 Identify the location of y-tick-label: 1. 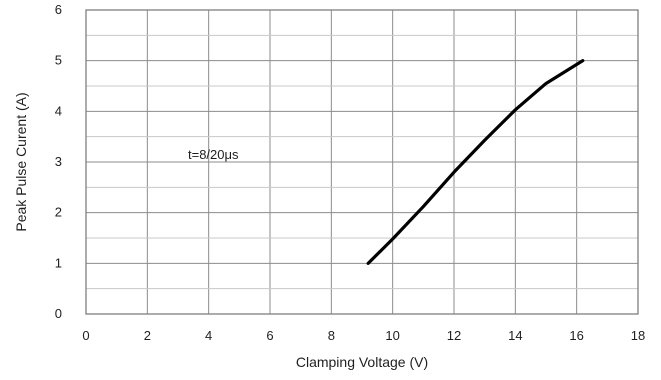
(58, 262).